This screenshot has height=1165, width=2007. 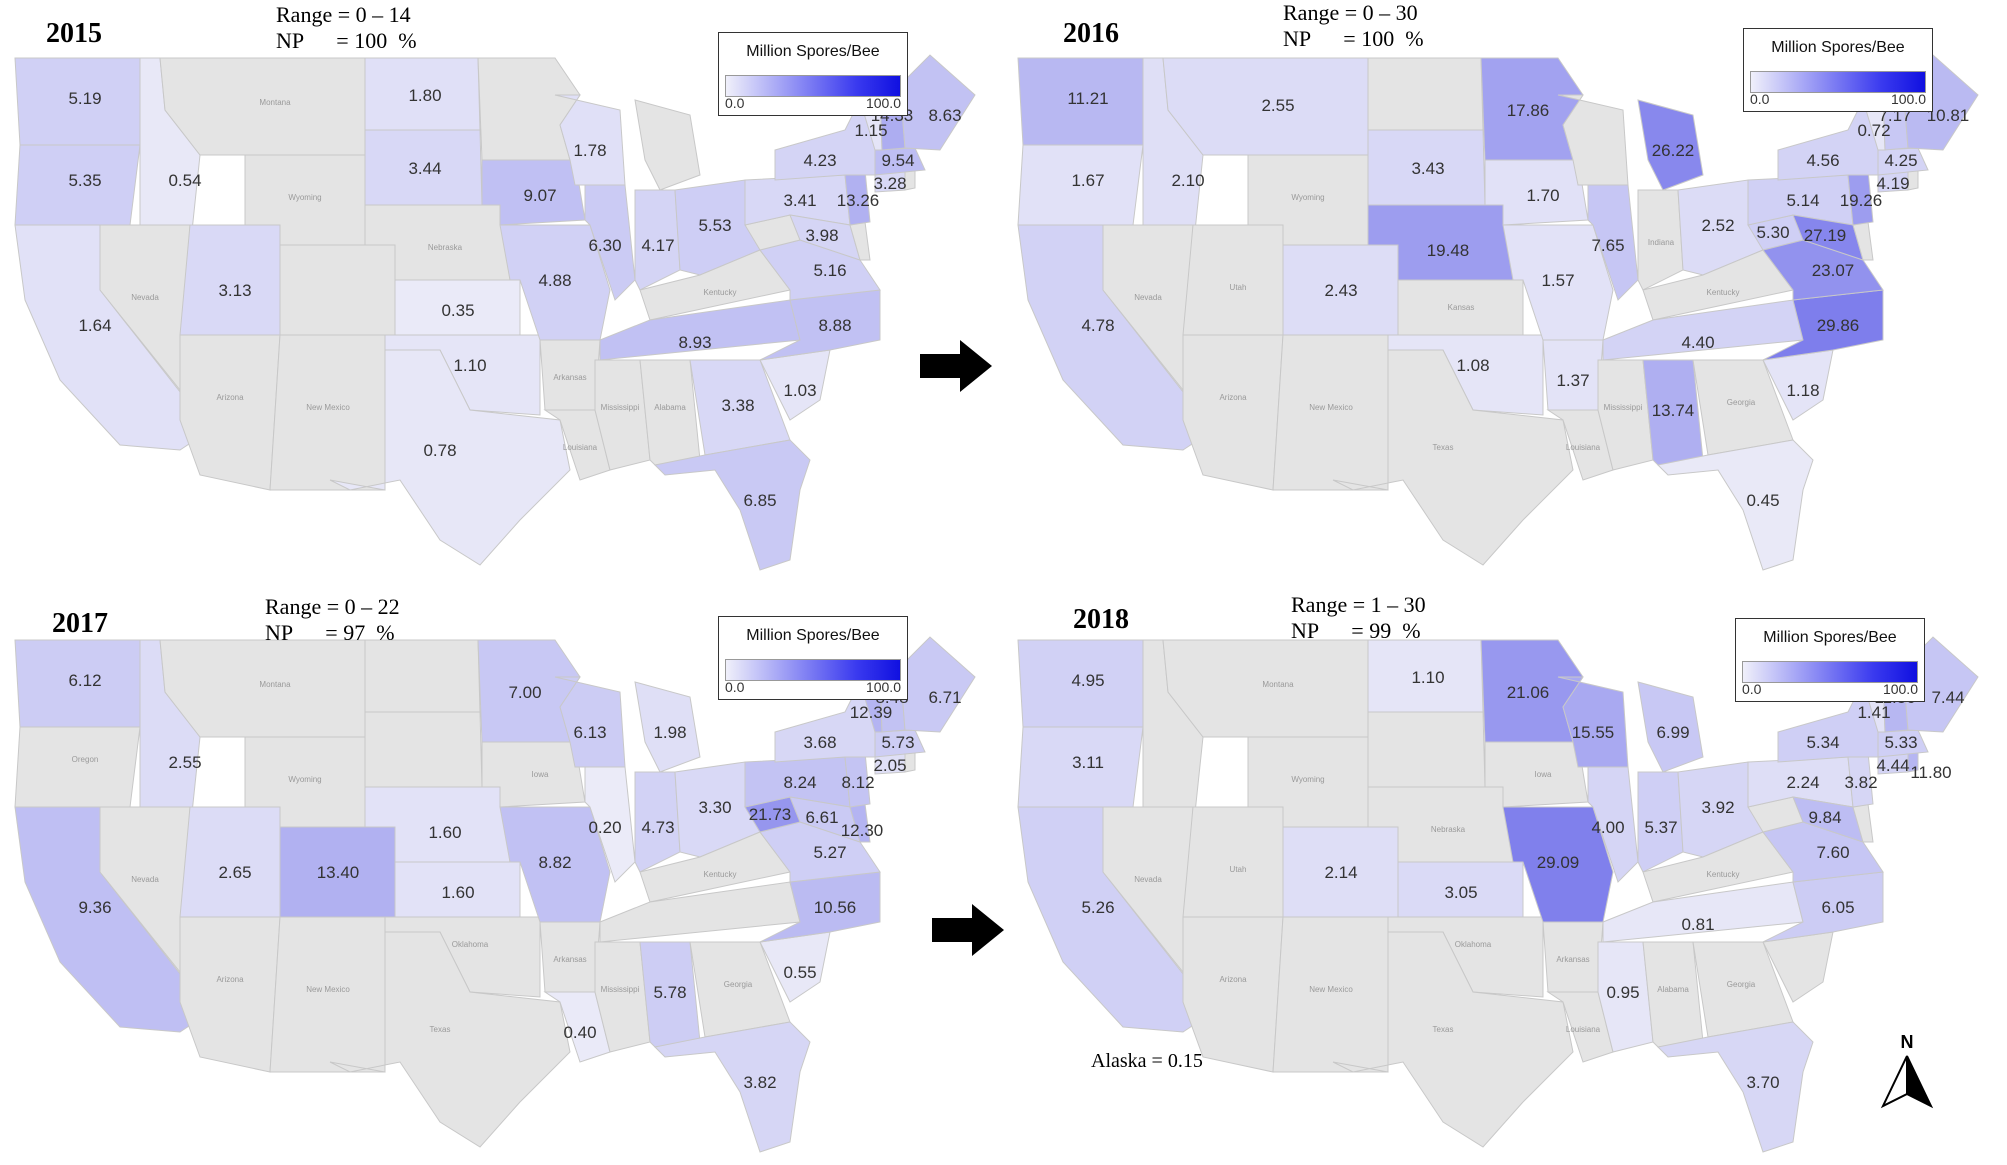 I want to click on state-value-label: 8.12, so click(x=857, y=782).